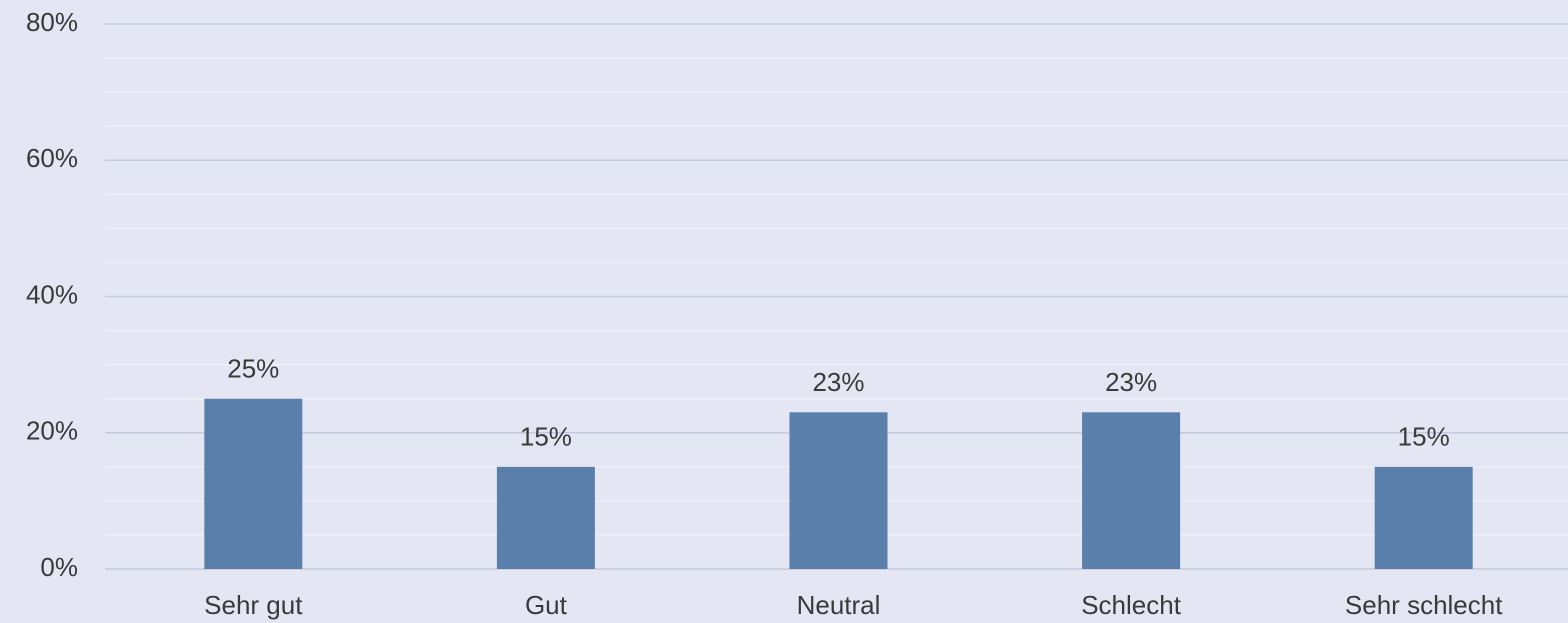 The image size is (1568, 623). Describe the element at coordinates (253, 605) in the screenshot. I see `x-tick-label: Sehr gut` at that location.